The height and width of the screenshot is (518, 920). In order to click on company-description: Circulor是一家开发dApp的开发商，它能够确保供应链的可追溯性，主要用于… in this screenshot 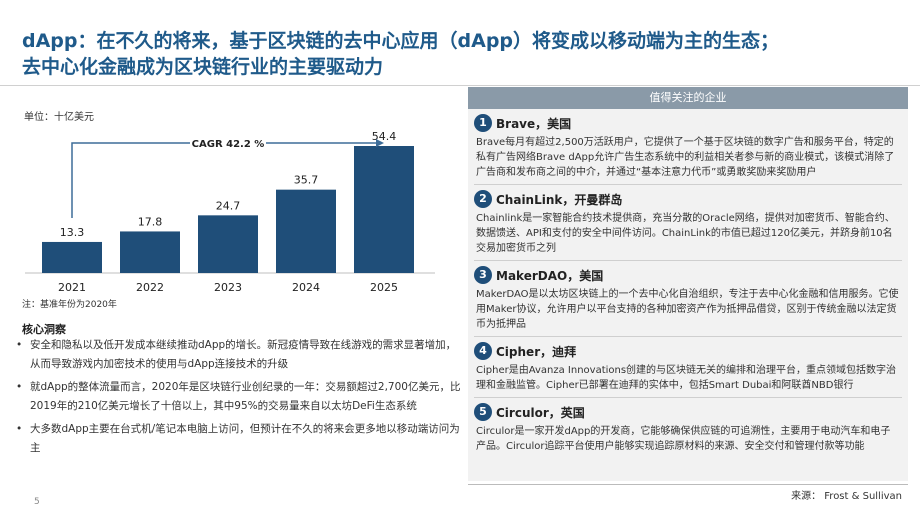, I will do `click(683, 439)`.